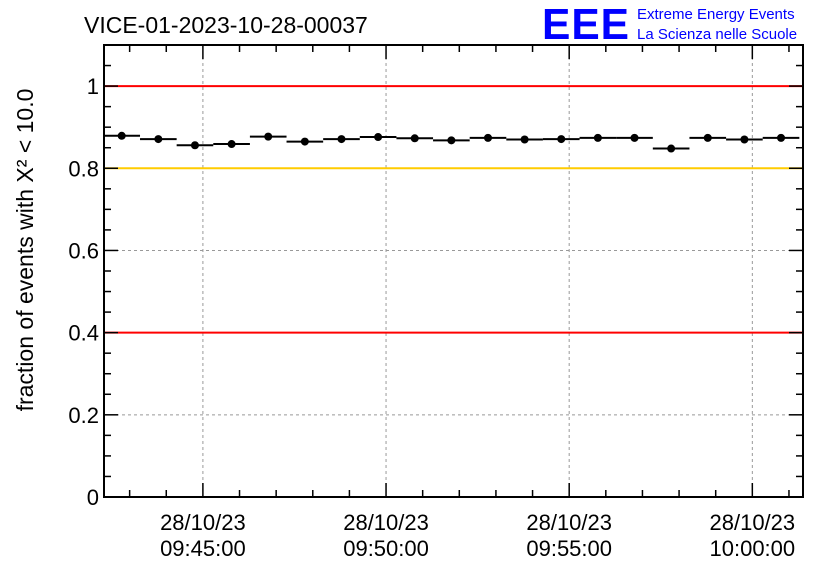  What do you see at coordinates (716, 14) in the screenshot?
I see `logo-line1: Extreme Energy Events` at bounding box center [716, 14].